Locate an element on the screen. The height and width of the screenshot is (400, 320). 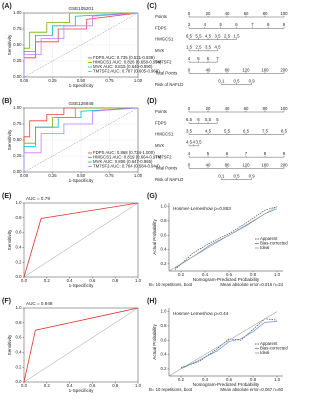
note: B= 10 repetitions, boot is located at coordinates (171, 389).